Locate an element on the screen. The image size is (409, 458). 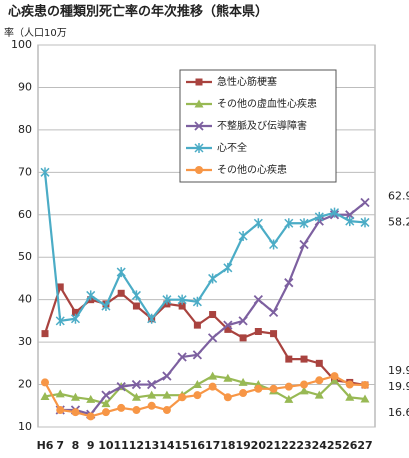
x-tick-label: 24 is located at coordinates (320, 445).